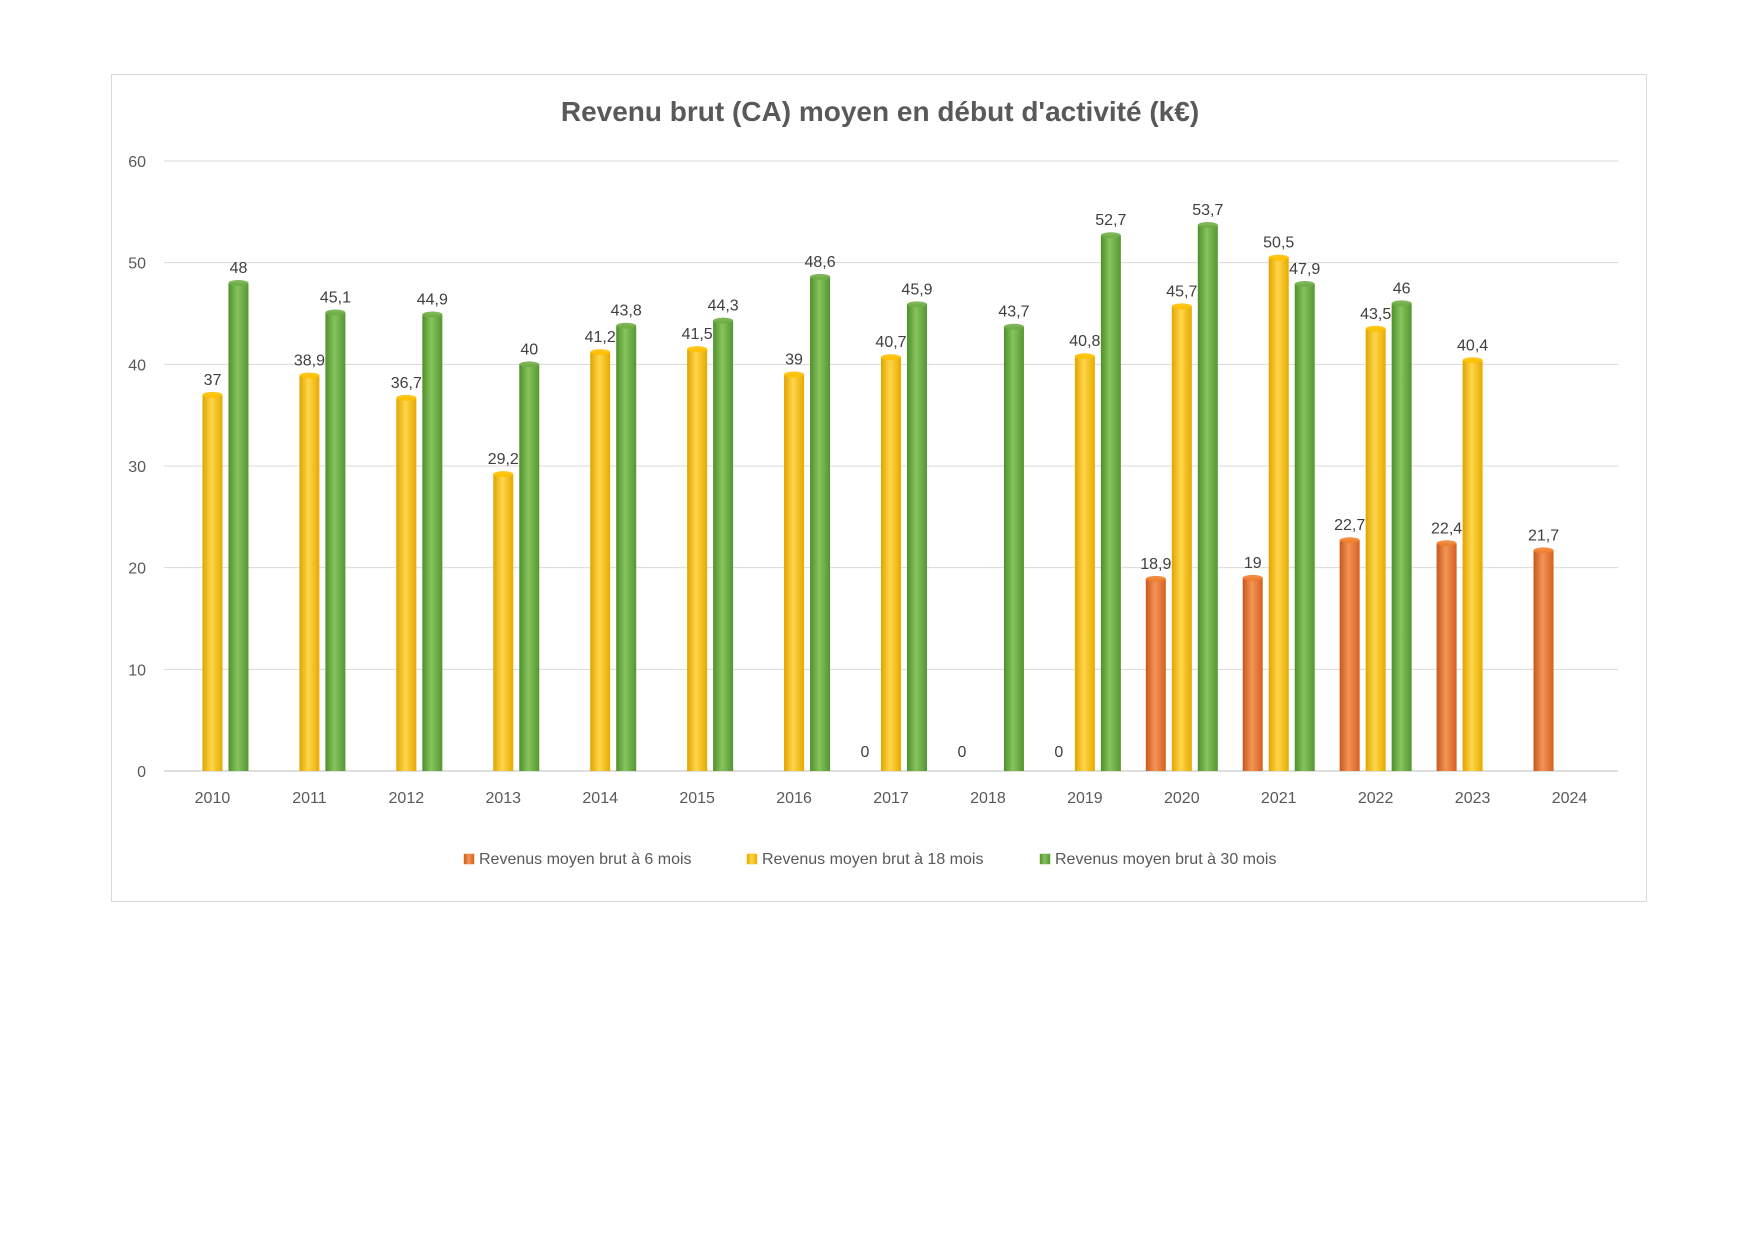  I want to click on data-label: 38,9, so click(309, 361).